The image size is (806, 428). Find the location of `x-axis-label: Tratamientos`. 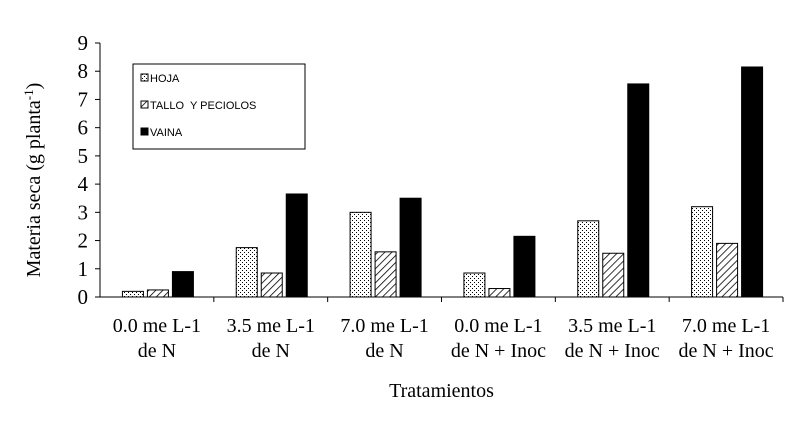

x-axis-label: Tratamientos is located at coordinates (441, 391).